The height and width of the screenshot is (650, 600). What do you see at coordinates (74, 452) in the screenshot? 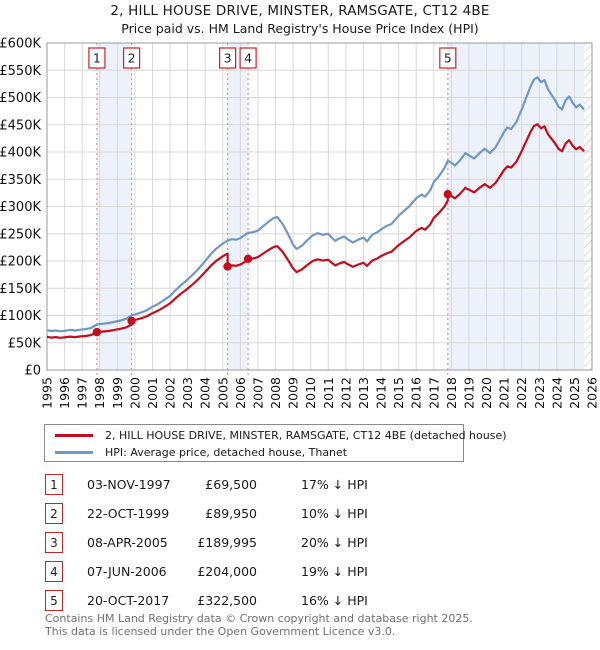
I see `hpi-line-swatch` at bounding box center [74, 452].